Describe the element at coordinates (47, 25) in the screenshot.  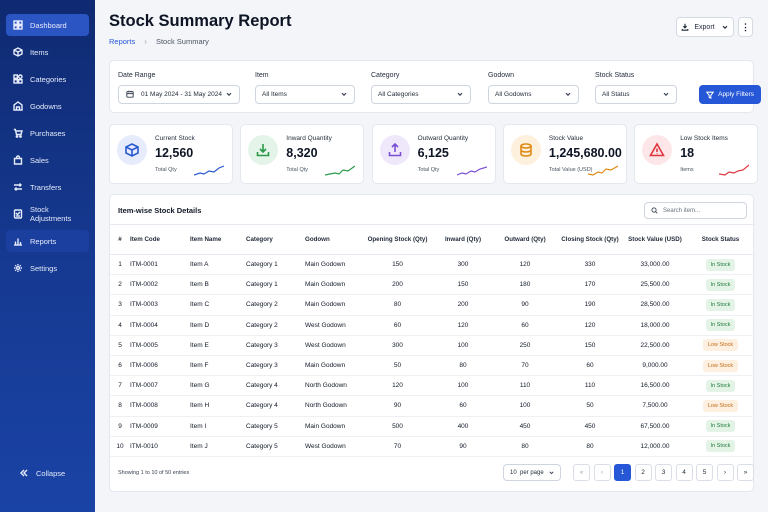
I see `sidebar-item-dashboard: Dashboard` at that location.